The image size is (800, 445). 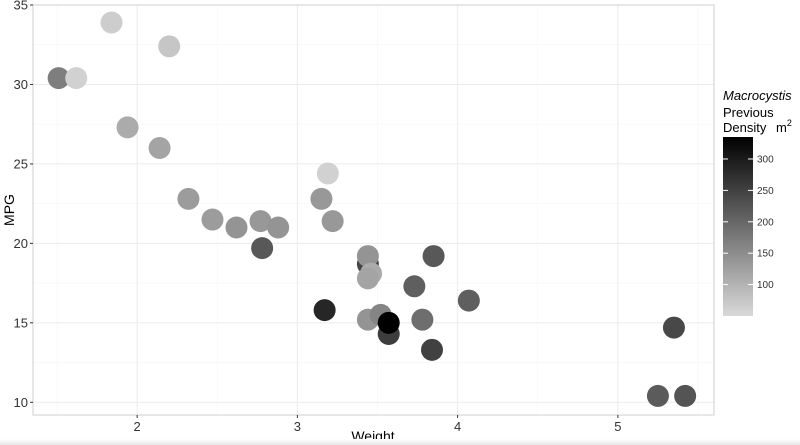 What do you see at coordinates (765, 254) in the screenshot?
I see `legend-tick-label: 150` at bounding box center [765, 254].